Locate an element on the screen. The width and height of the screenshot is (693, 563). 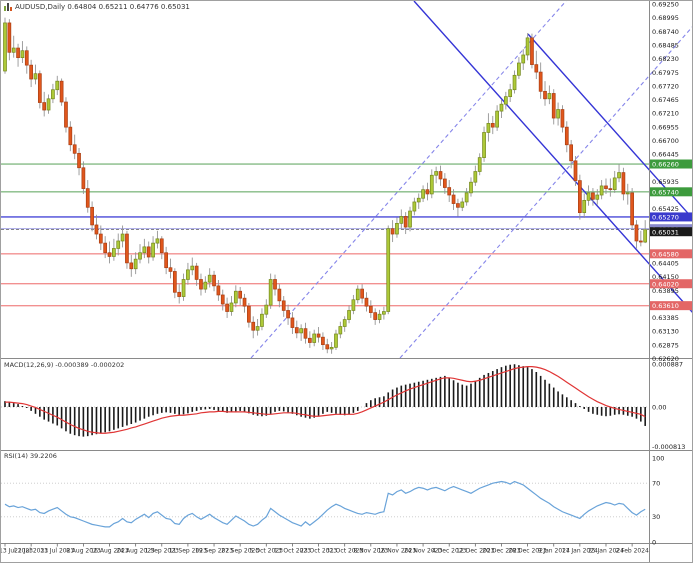
price-axis-label: 0.66445 is located at coordinates (665, 155).